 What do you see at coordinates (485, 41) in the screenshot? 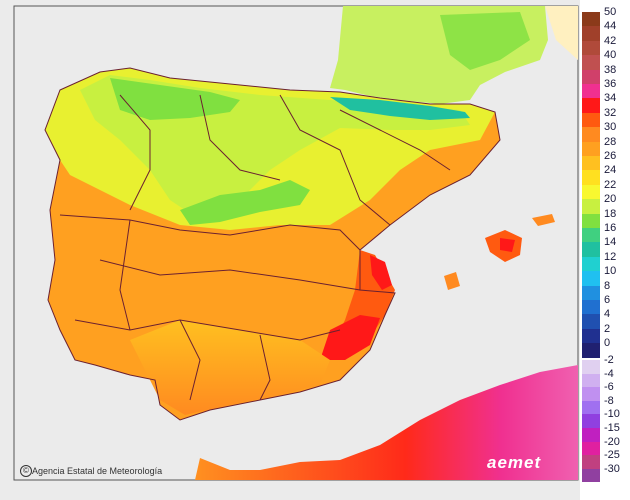
I see `france-mountains` at bounding box center [485, 41].